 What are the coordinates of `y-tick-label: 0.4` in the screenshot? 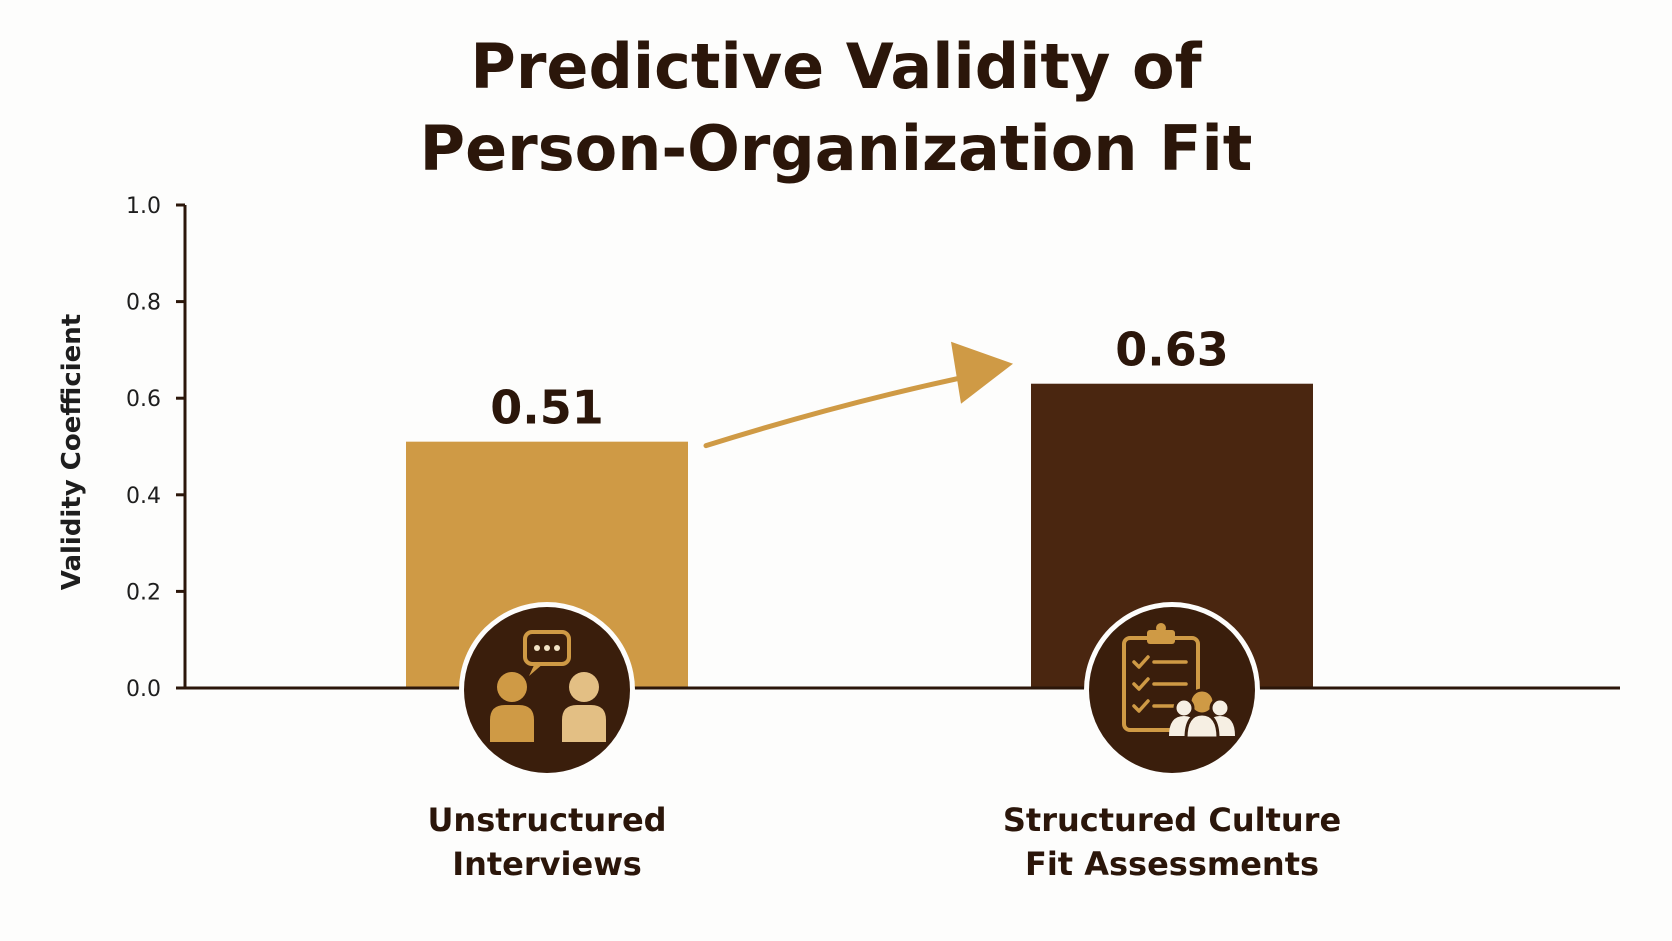 It's located at (143, 496).